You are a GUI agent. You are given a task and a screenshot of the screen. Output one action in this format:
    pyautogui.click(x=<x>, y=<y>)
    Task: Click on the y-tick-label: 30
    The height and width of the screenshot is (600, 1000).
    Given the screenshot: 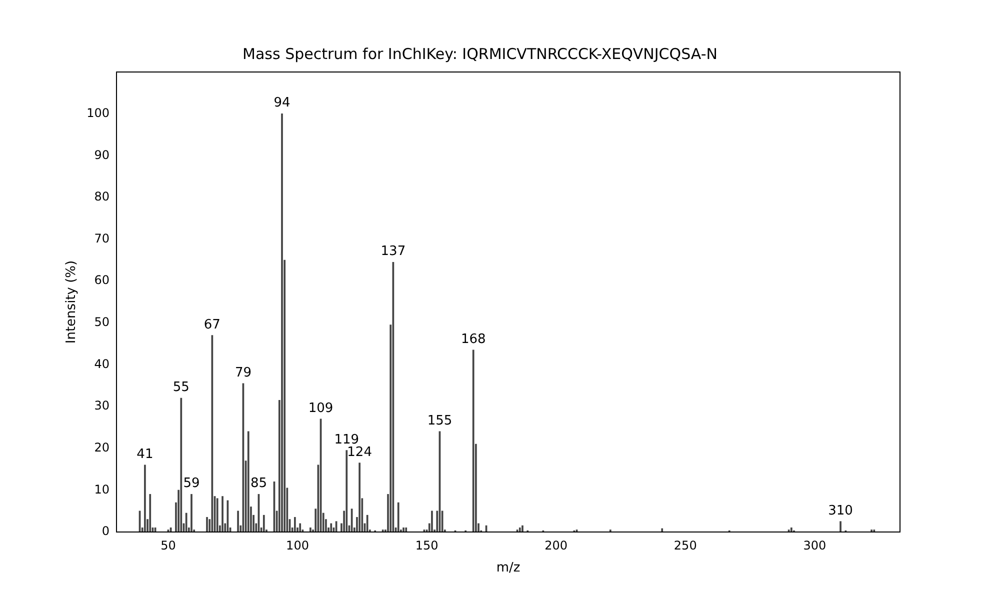 What is the action you would take?
    pyautogui.click(x=102, y=405)
    